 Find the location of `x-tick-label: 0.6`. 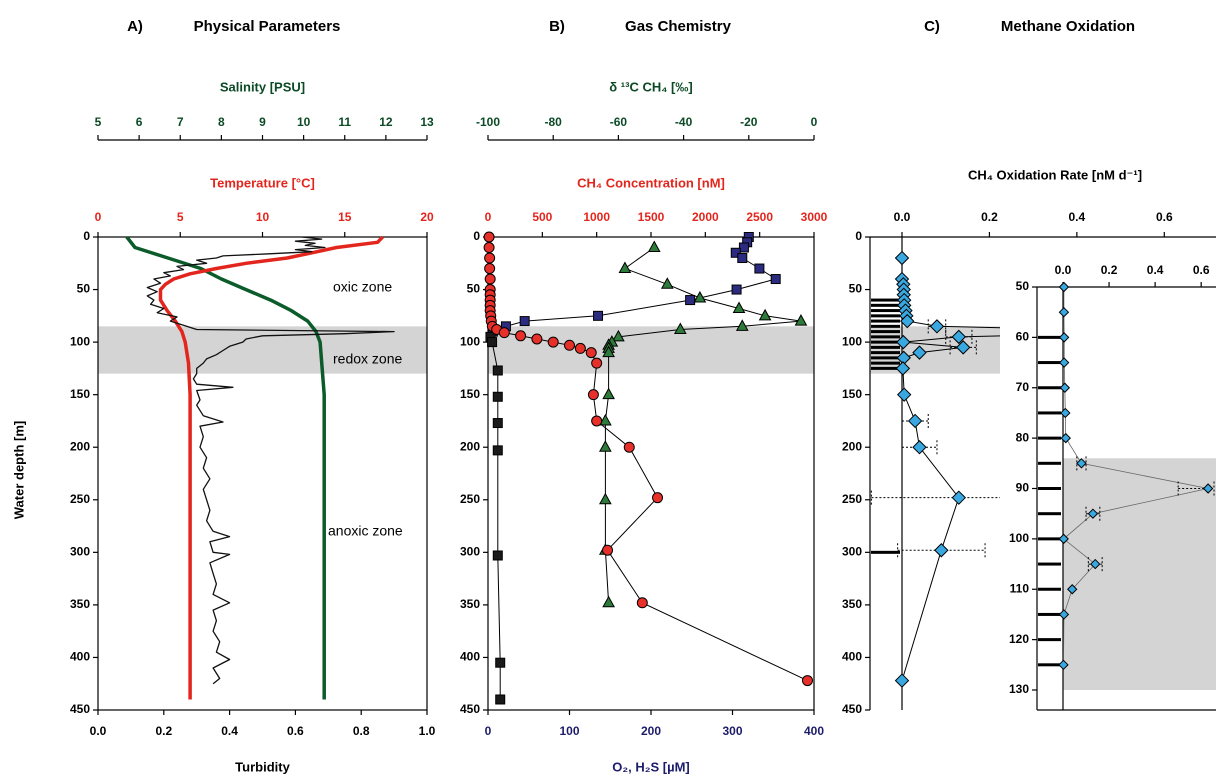

x-tick-label: 0.6 is located at coordinates (1201, 270).